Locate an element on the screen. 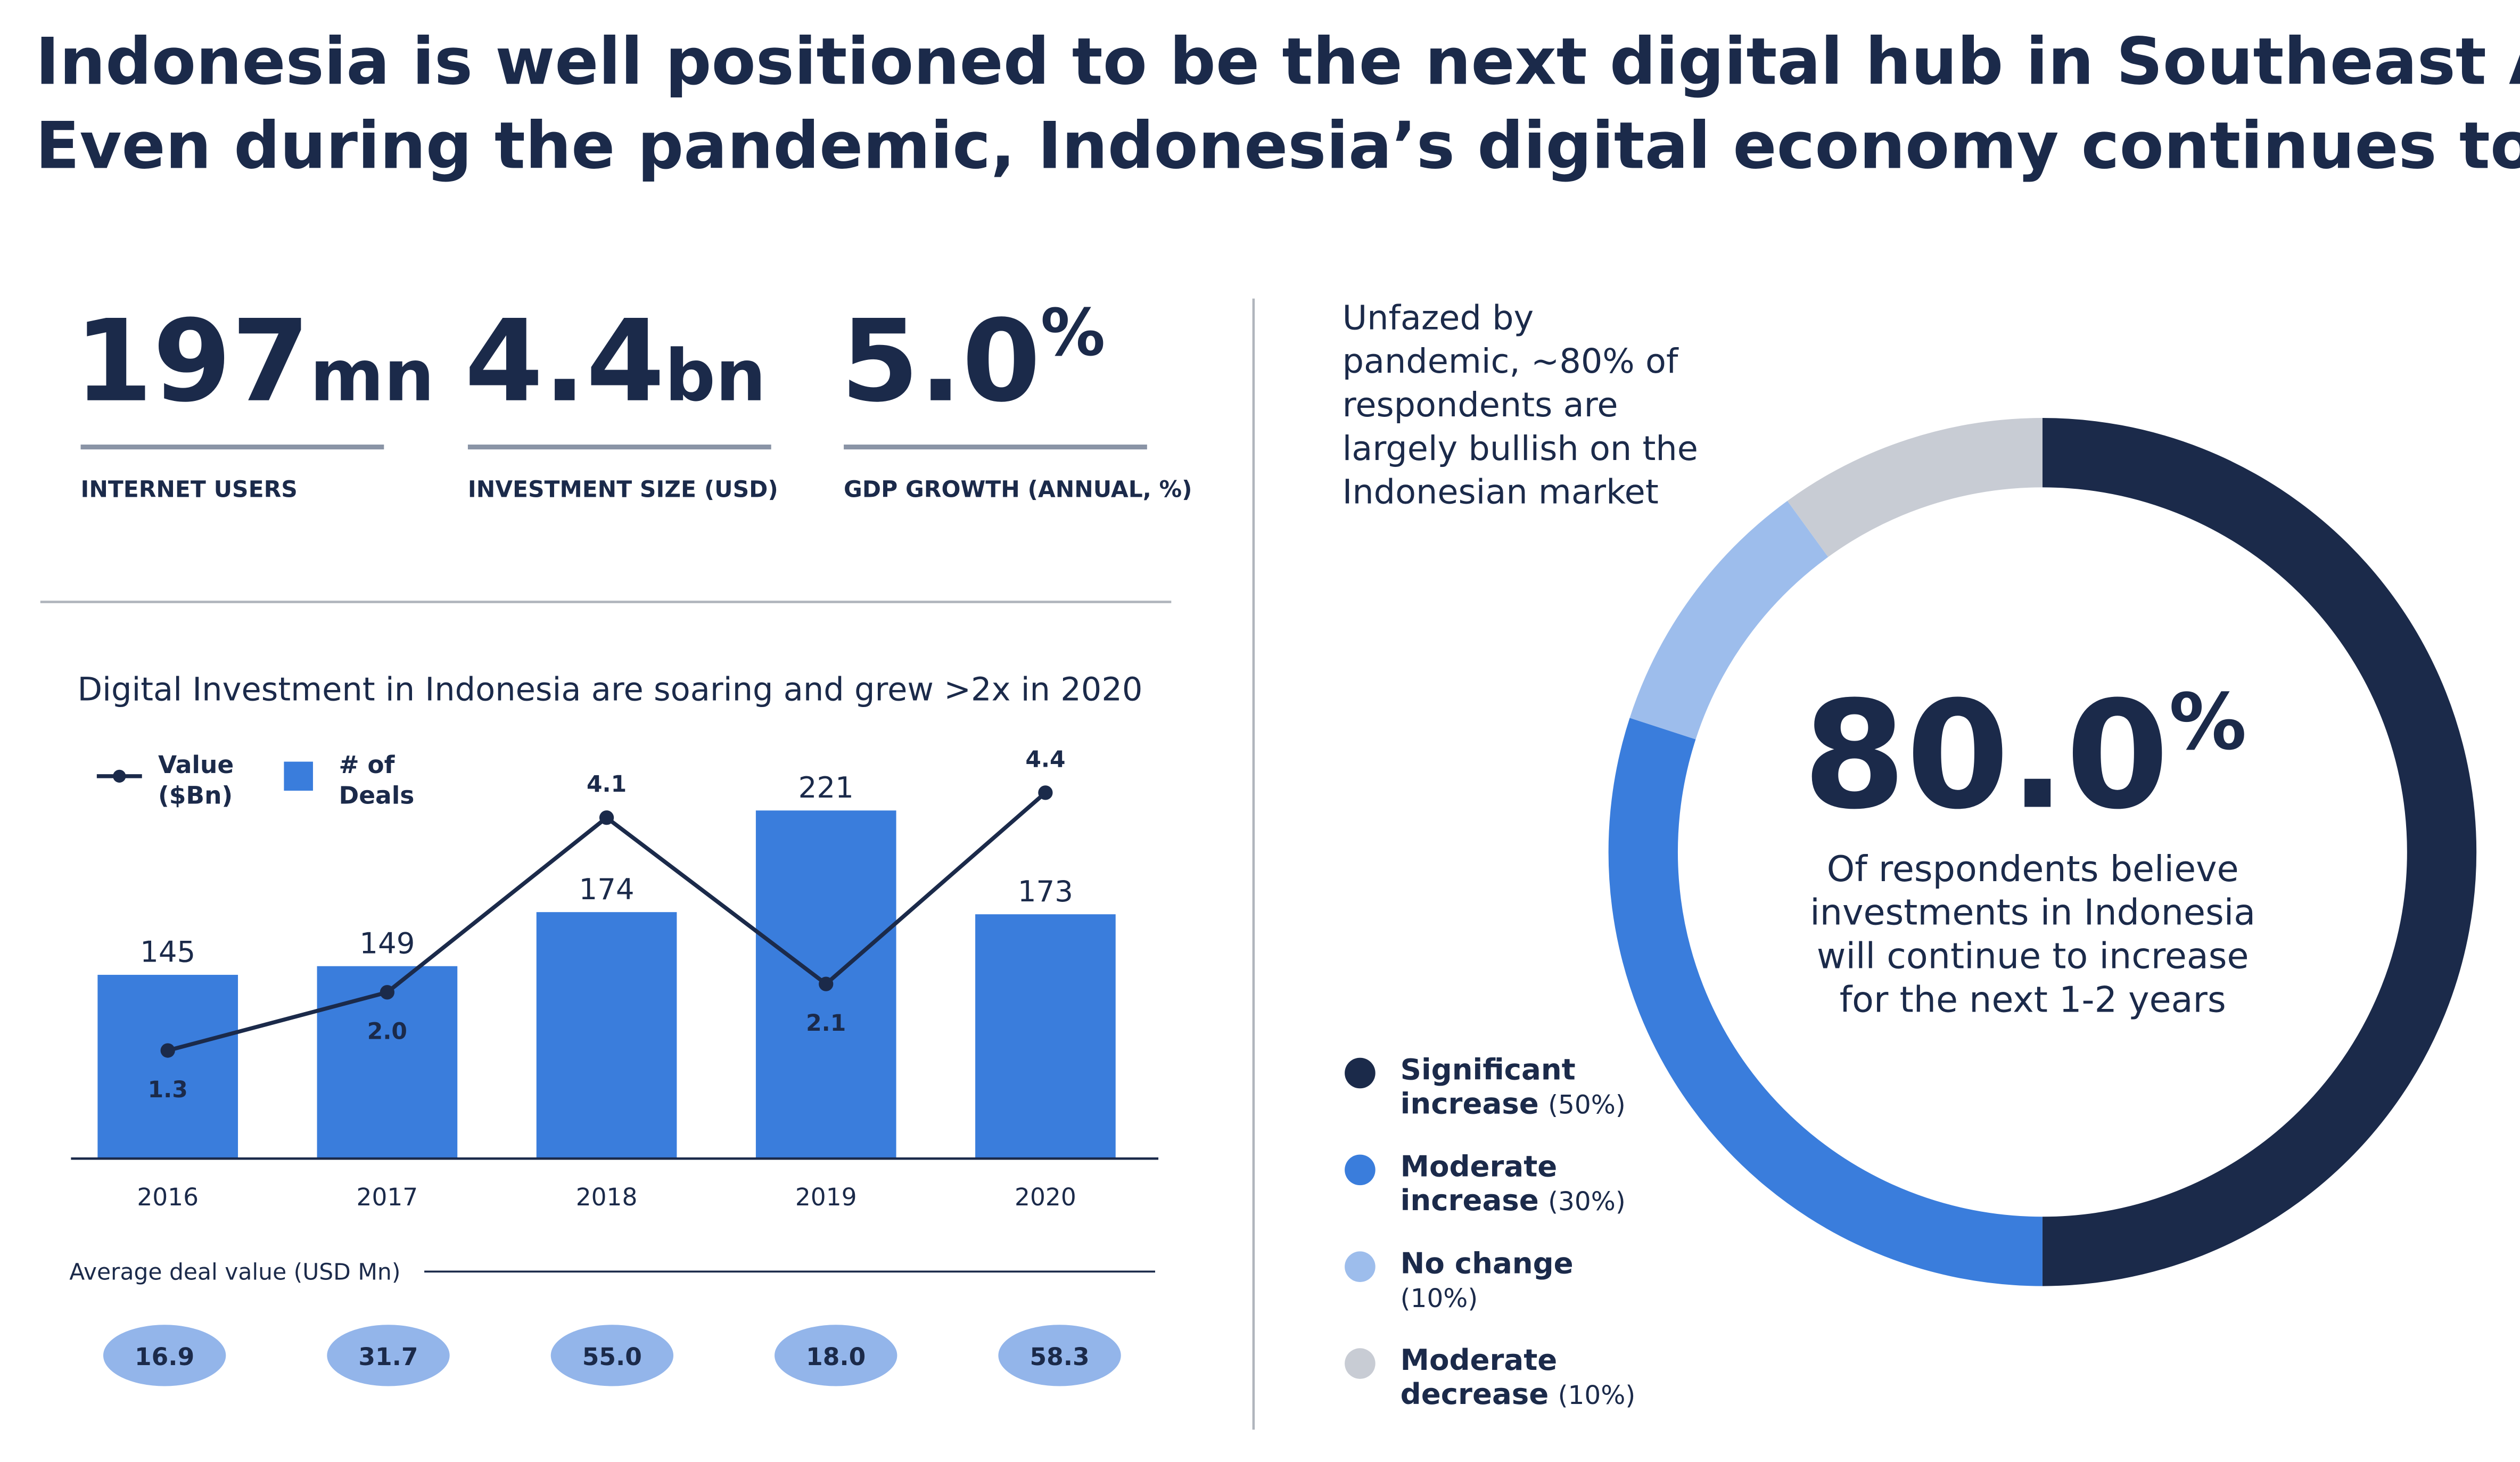 Image resolution: width=2520 pixels, height=1462 pixels. stat-label: INVESTMENT SIZE (USD) is located at coordinates (623, 490).